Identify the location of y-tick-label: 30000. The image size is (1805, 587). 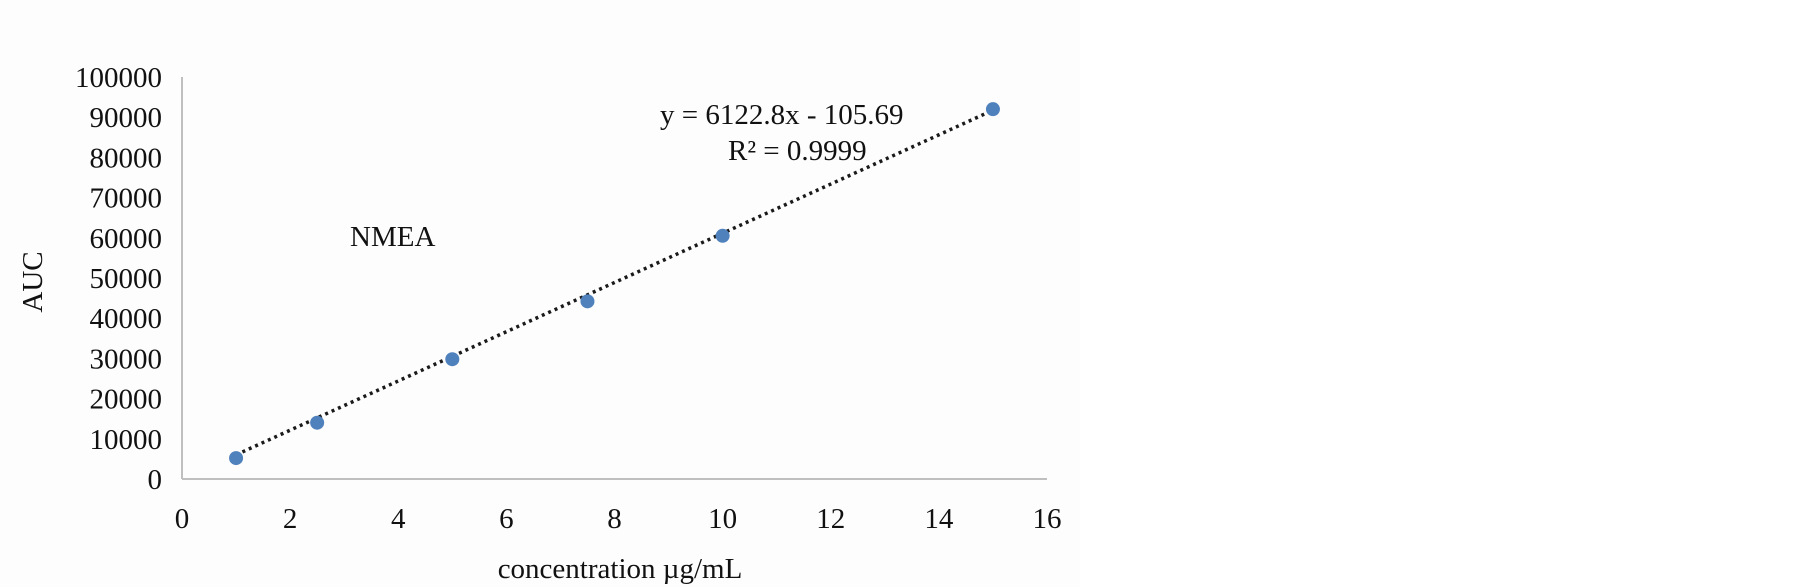
(126, 359).